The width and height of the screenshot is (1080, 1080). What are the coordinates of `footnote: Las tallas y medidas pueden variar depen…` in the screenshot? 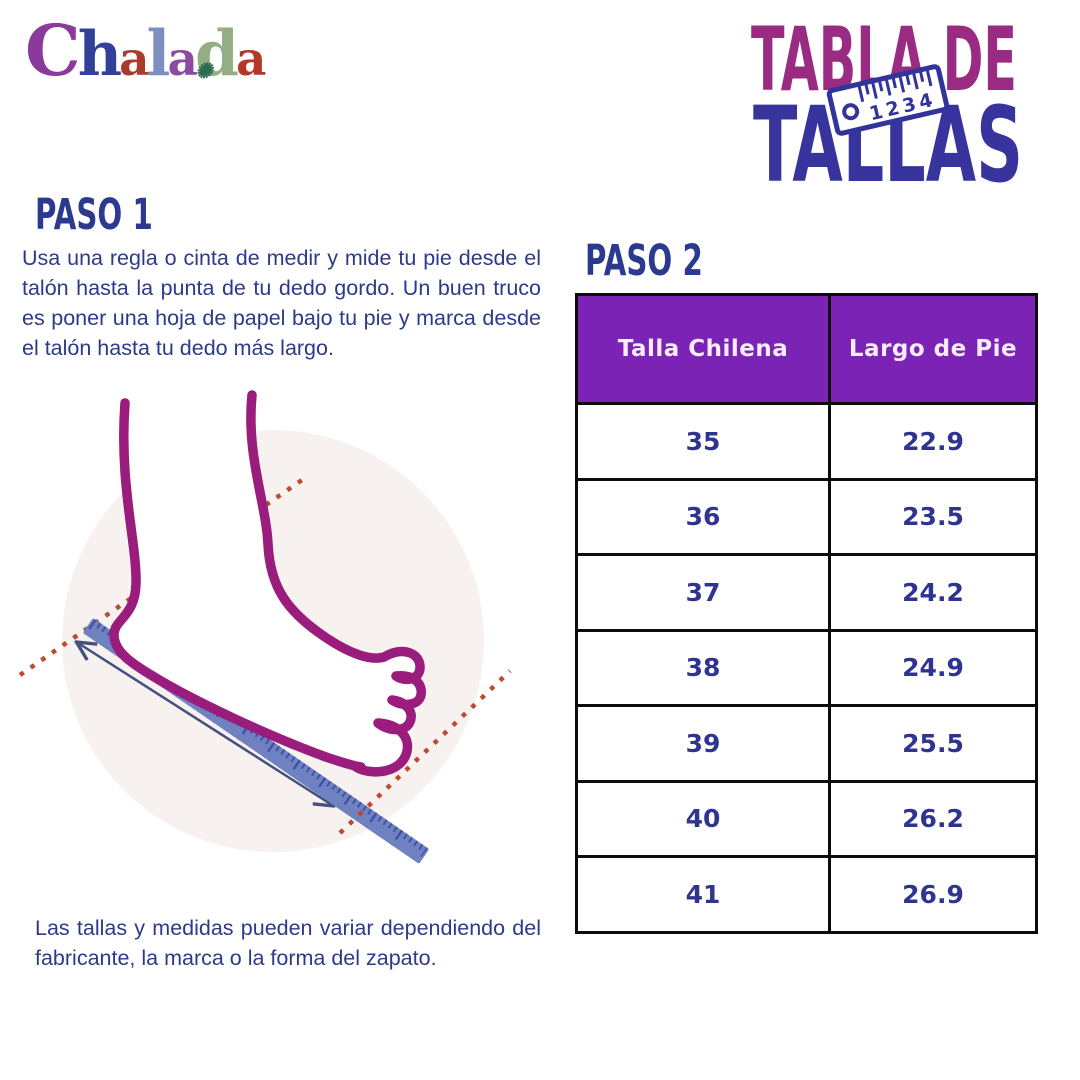 It's located at (288, 943).